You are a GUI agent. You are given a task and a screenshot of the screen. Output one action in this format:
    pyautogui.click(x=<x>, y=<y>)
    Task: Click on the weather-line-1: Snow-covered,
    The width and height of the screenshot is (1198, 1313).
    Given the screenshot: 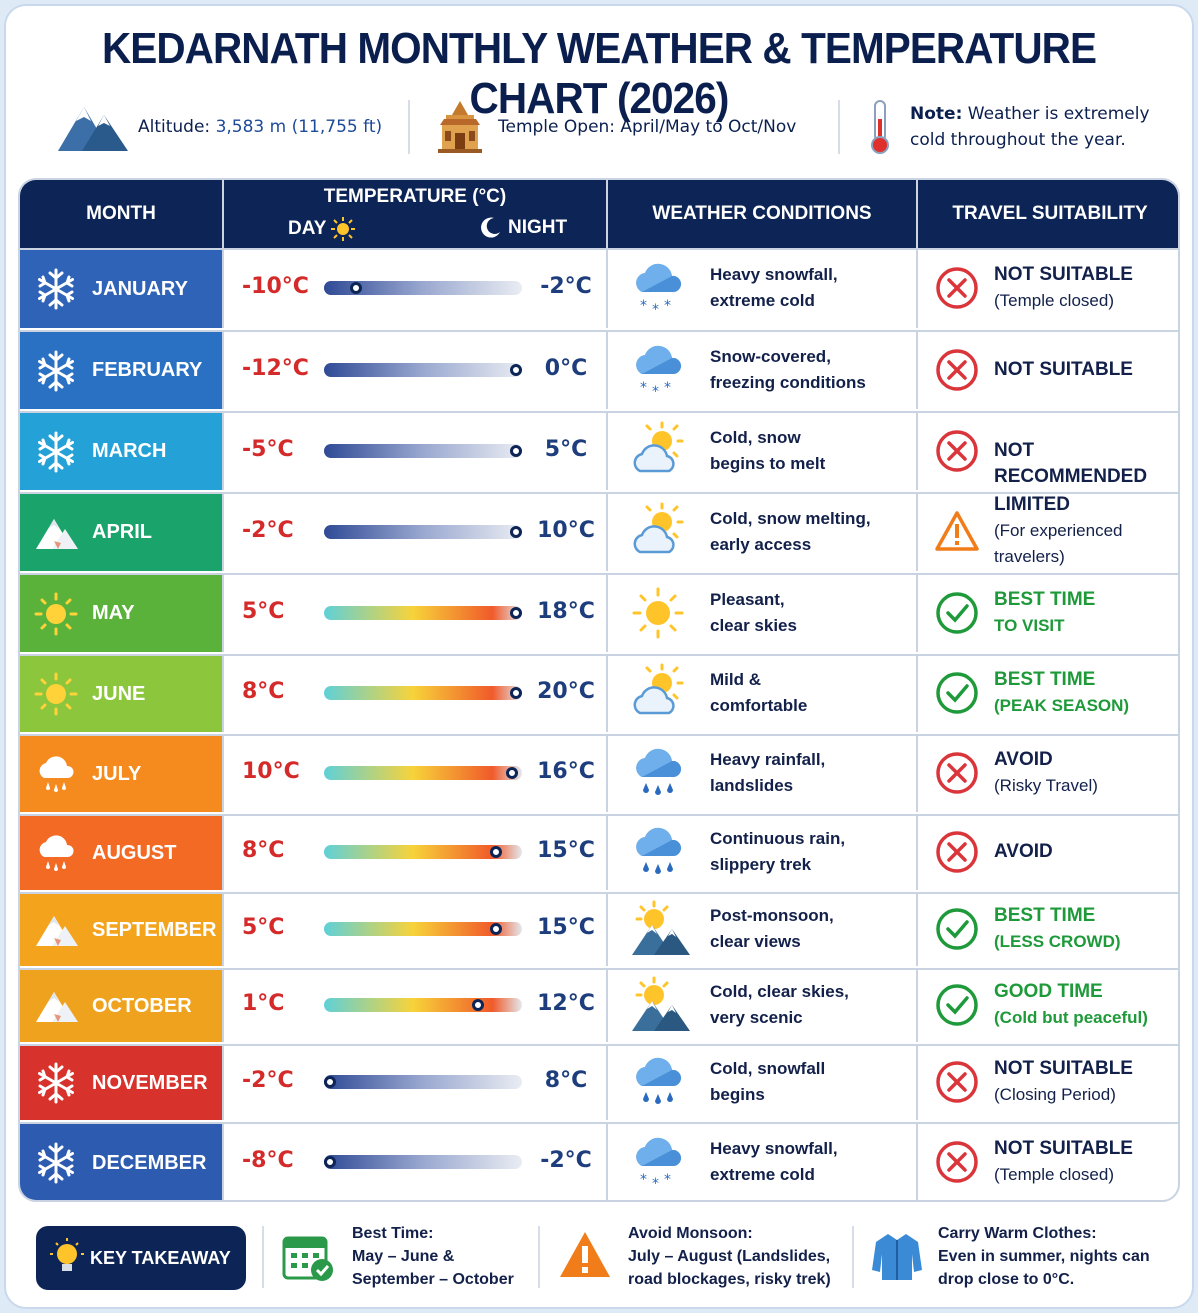 What is the action you would take?
    pyautogui.click(x=770, y=356)
    